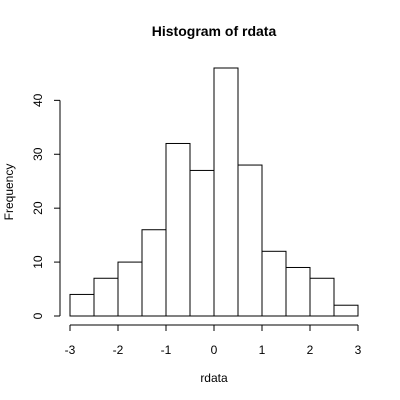 Image resolution: width=400 pixels, height=400 pixels. I want to click on y-tick-label: 10, so click(38, 262).